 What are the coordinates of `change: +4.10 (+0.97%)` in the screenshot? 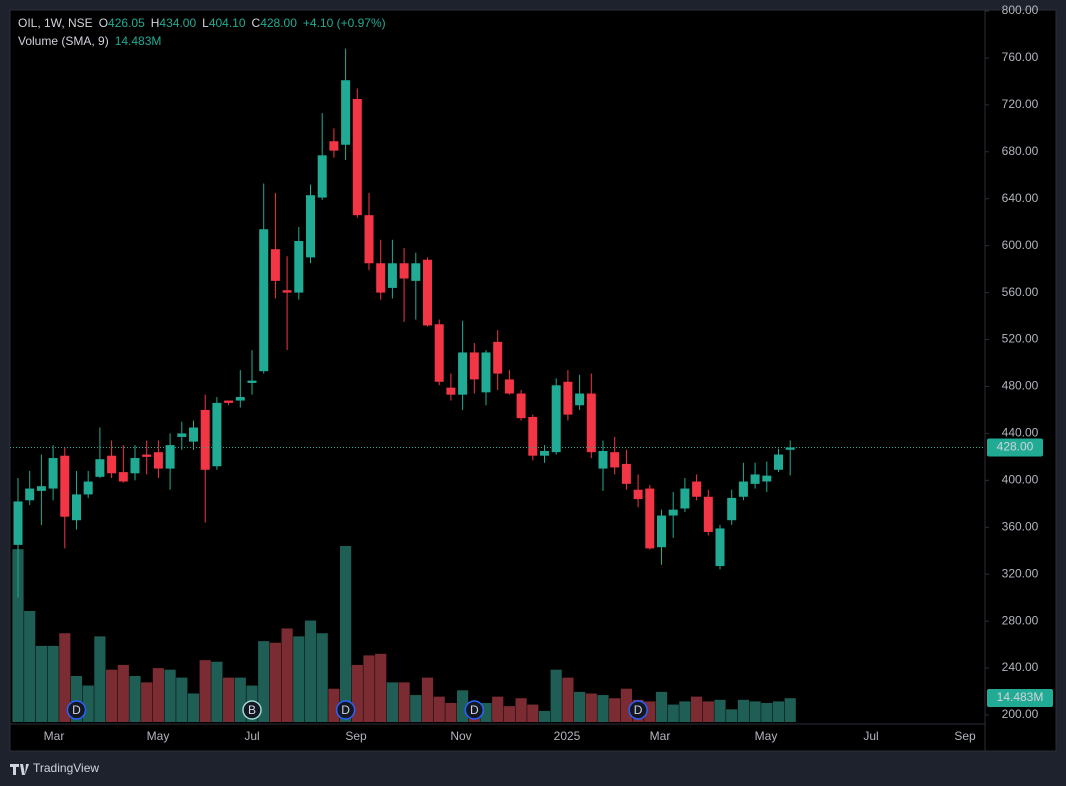 It's located at (344, 23).